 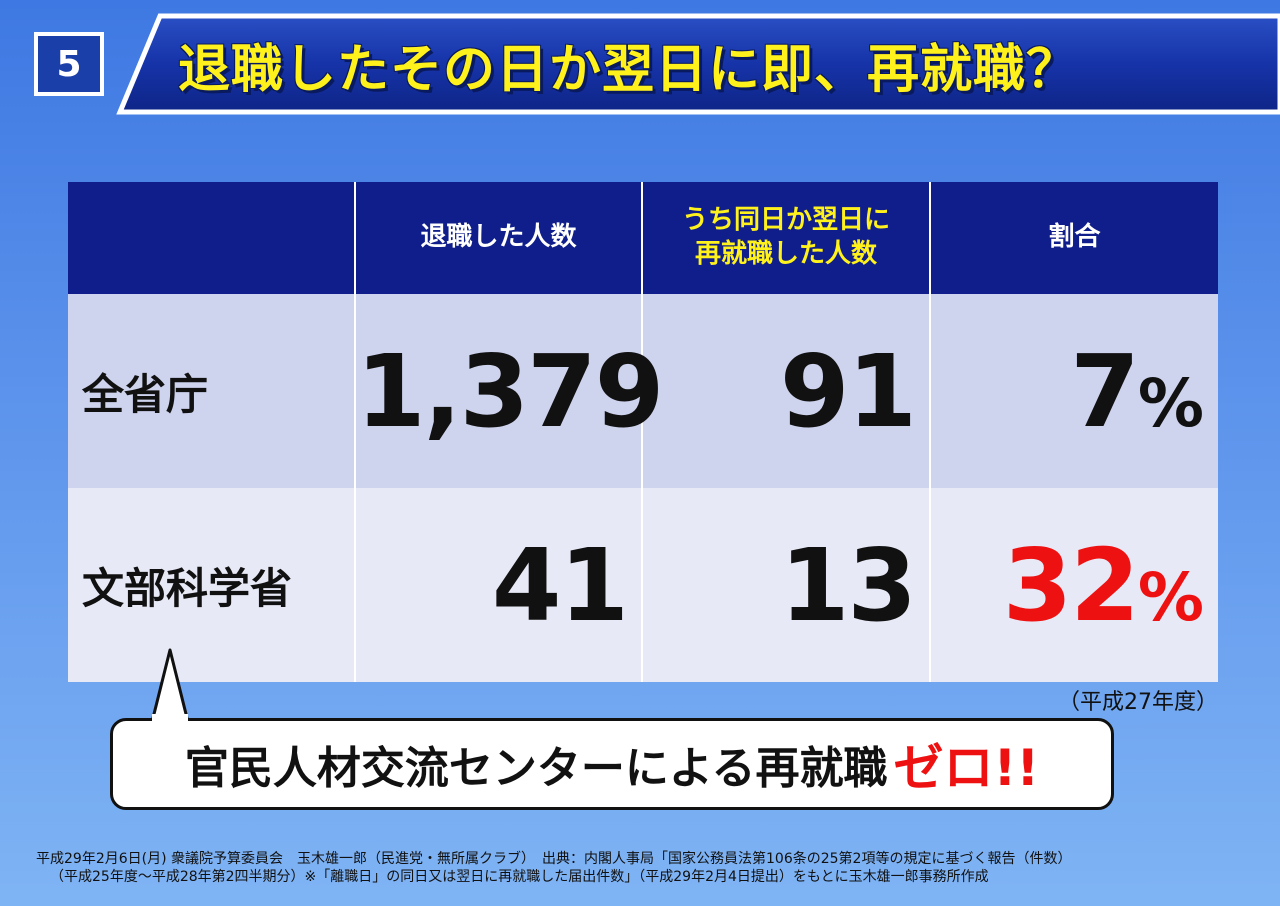 What do you see at coordinates (211, 585) in the screenshot?
I see `row-label: 文部科学省` at bounding box center [211, 585].